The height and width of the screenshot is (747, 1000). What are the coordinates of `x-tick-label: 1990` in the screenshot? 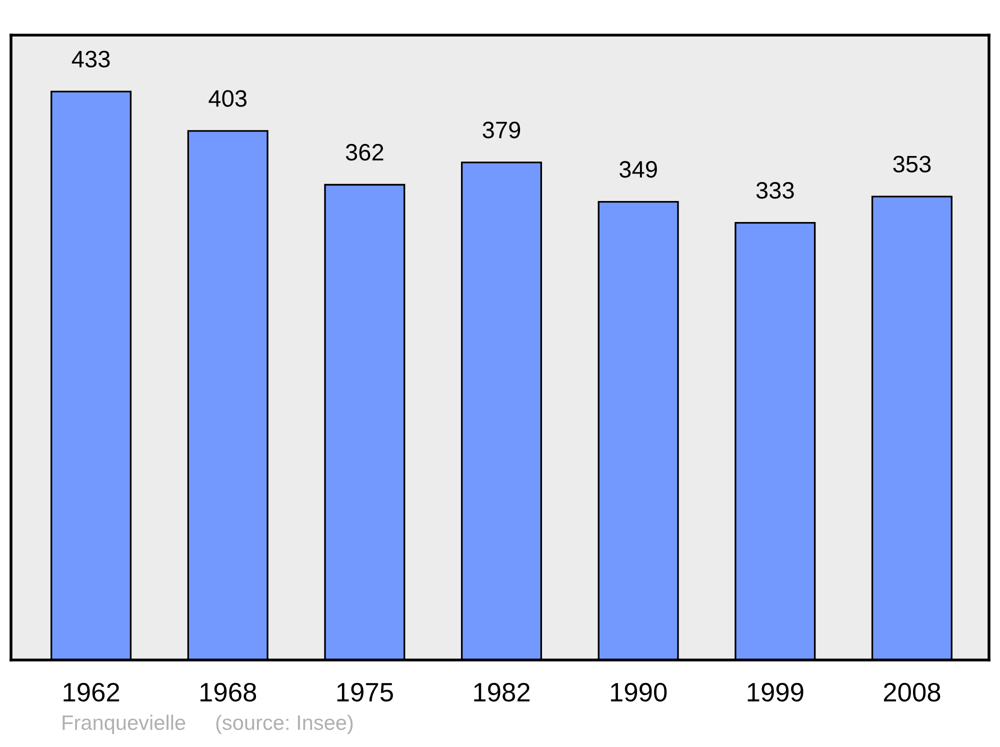 It's located at (638, 692).